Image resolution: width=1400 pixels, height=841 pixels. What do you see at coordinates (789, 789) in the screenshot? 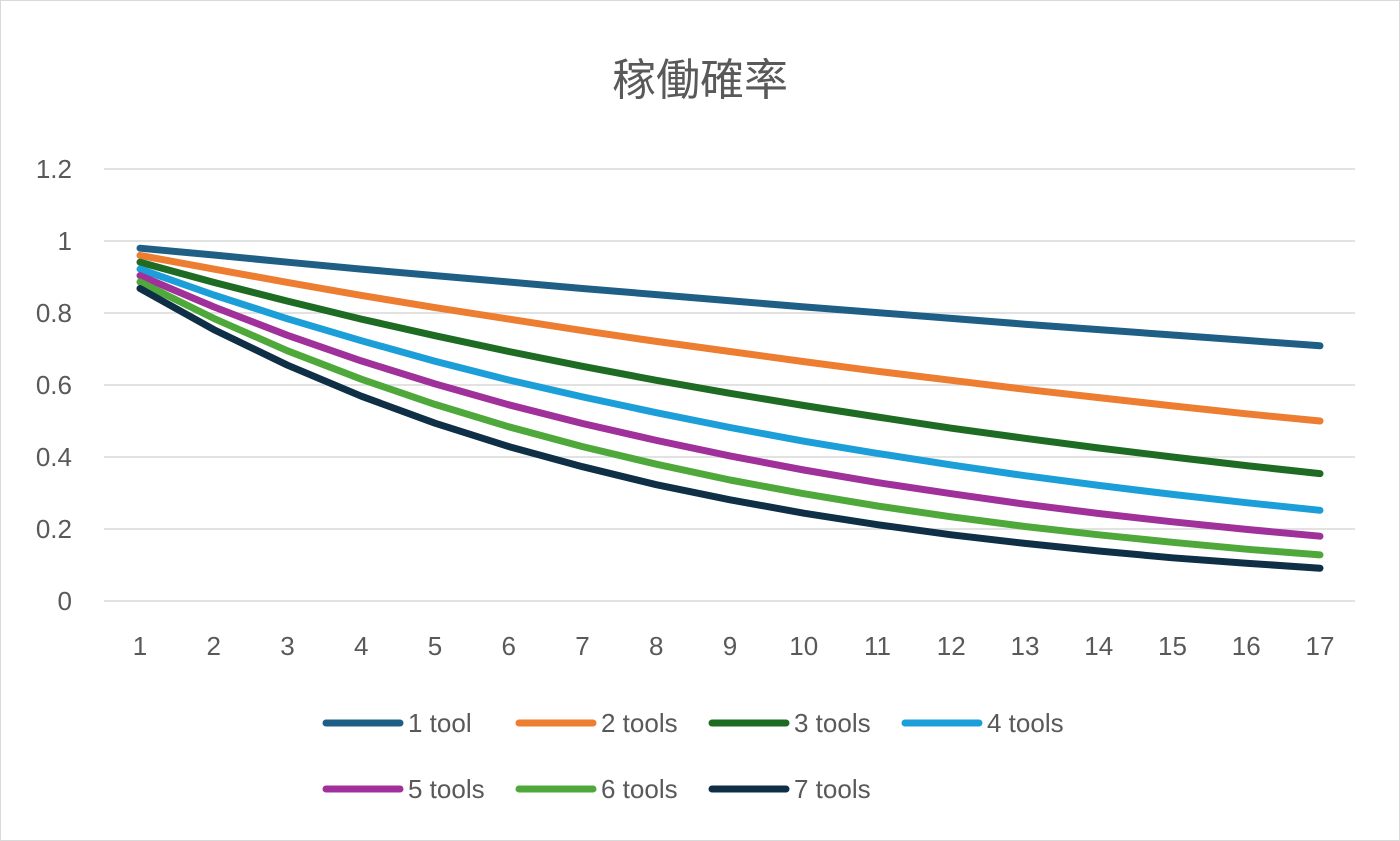
I see `legend-item-7: 7 tools` at bounding box center [789, 789].